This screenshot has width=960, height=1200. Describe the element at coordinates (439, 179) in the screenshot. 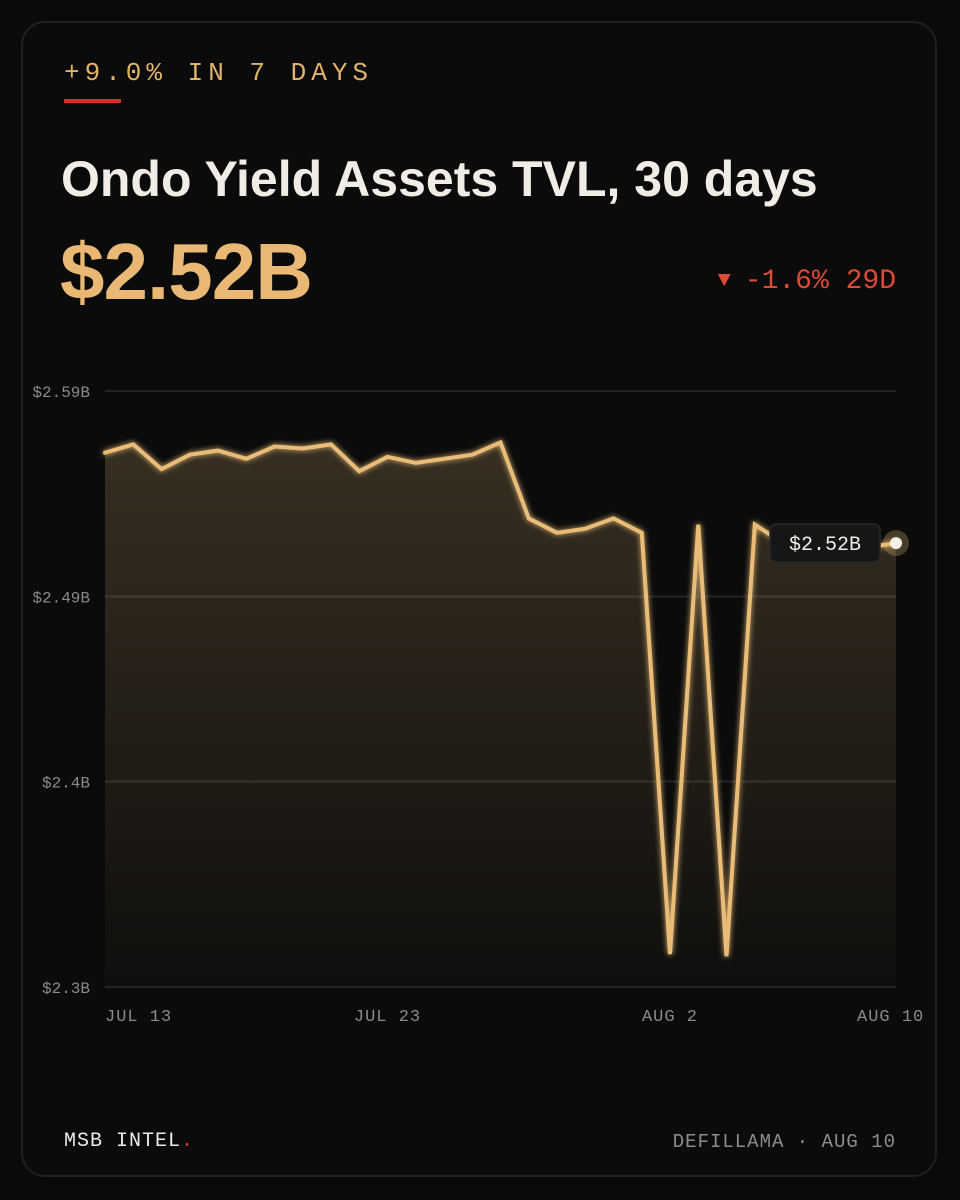

I see `chart-title: Ondo Yield Assets TVL, 30 days` at that location.